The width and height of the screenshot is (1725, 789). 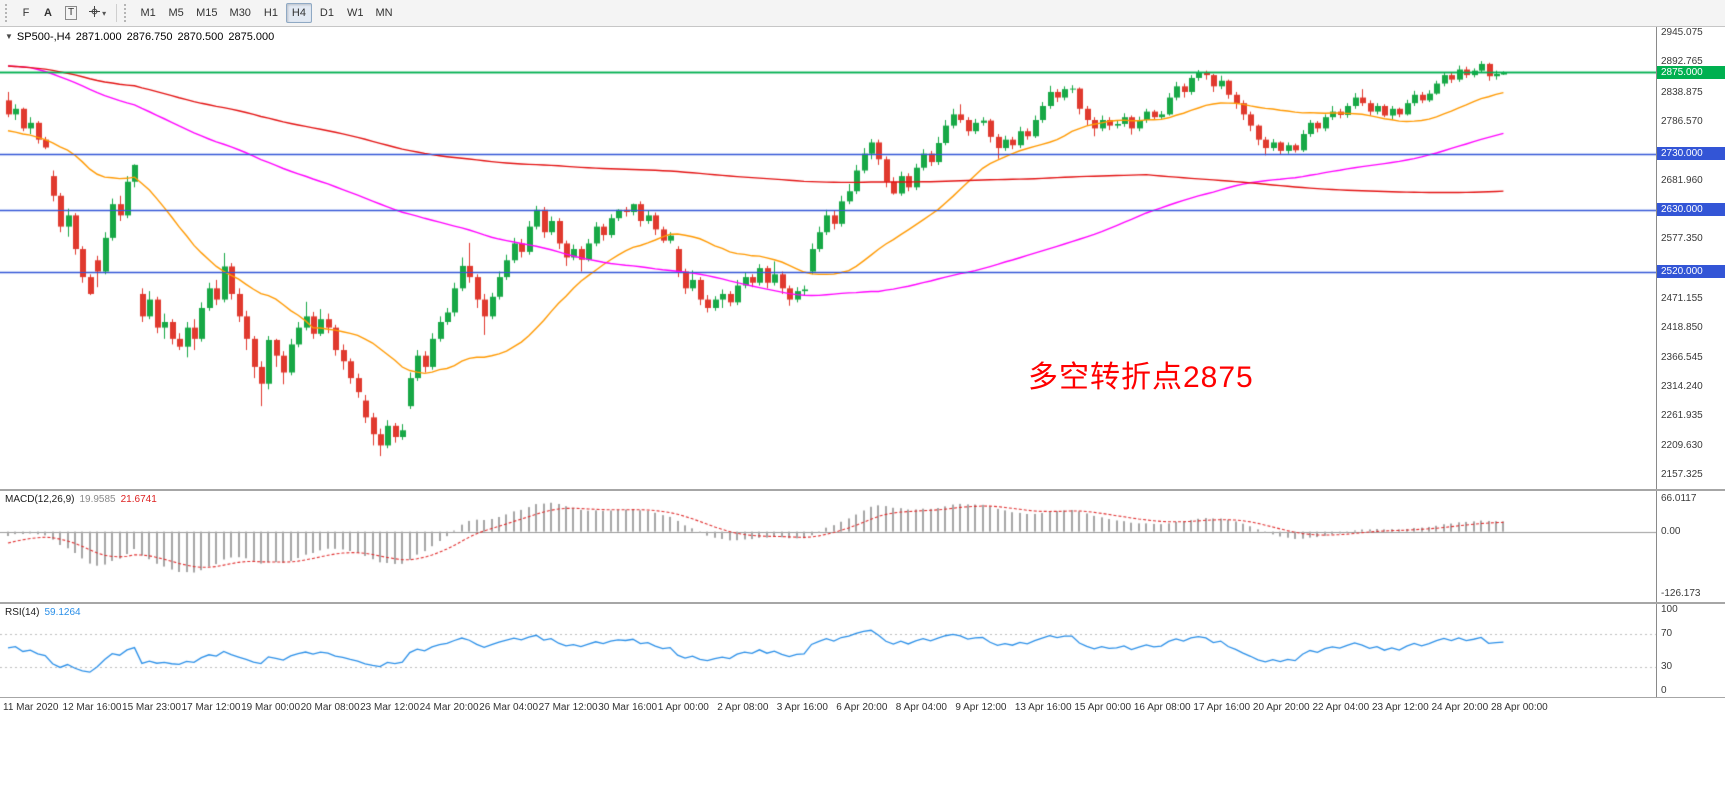 What do you see at coordinates (31, 707) in the screenshot?
I see `time-tick-label: 11 Mar 2020` at bounding box center [31, 707].